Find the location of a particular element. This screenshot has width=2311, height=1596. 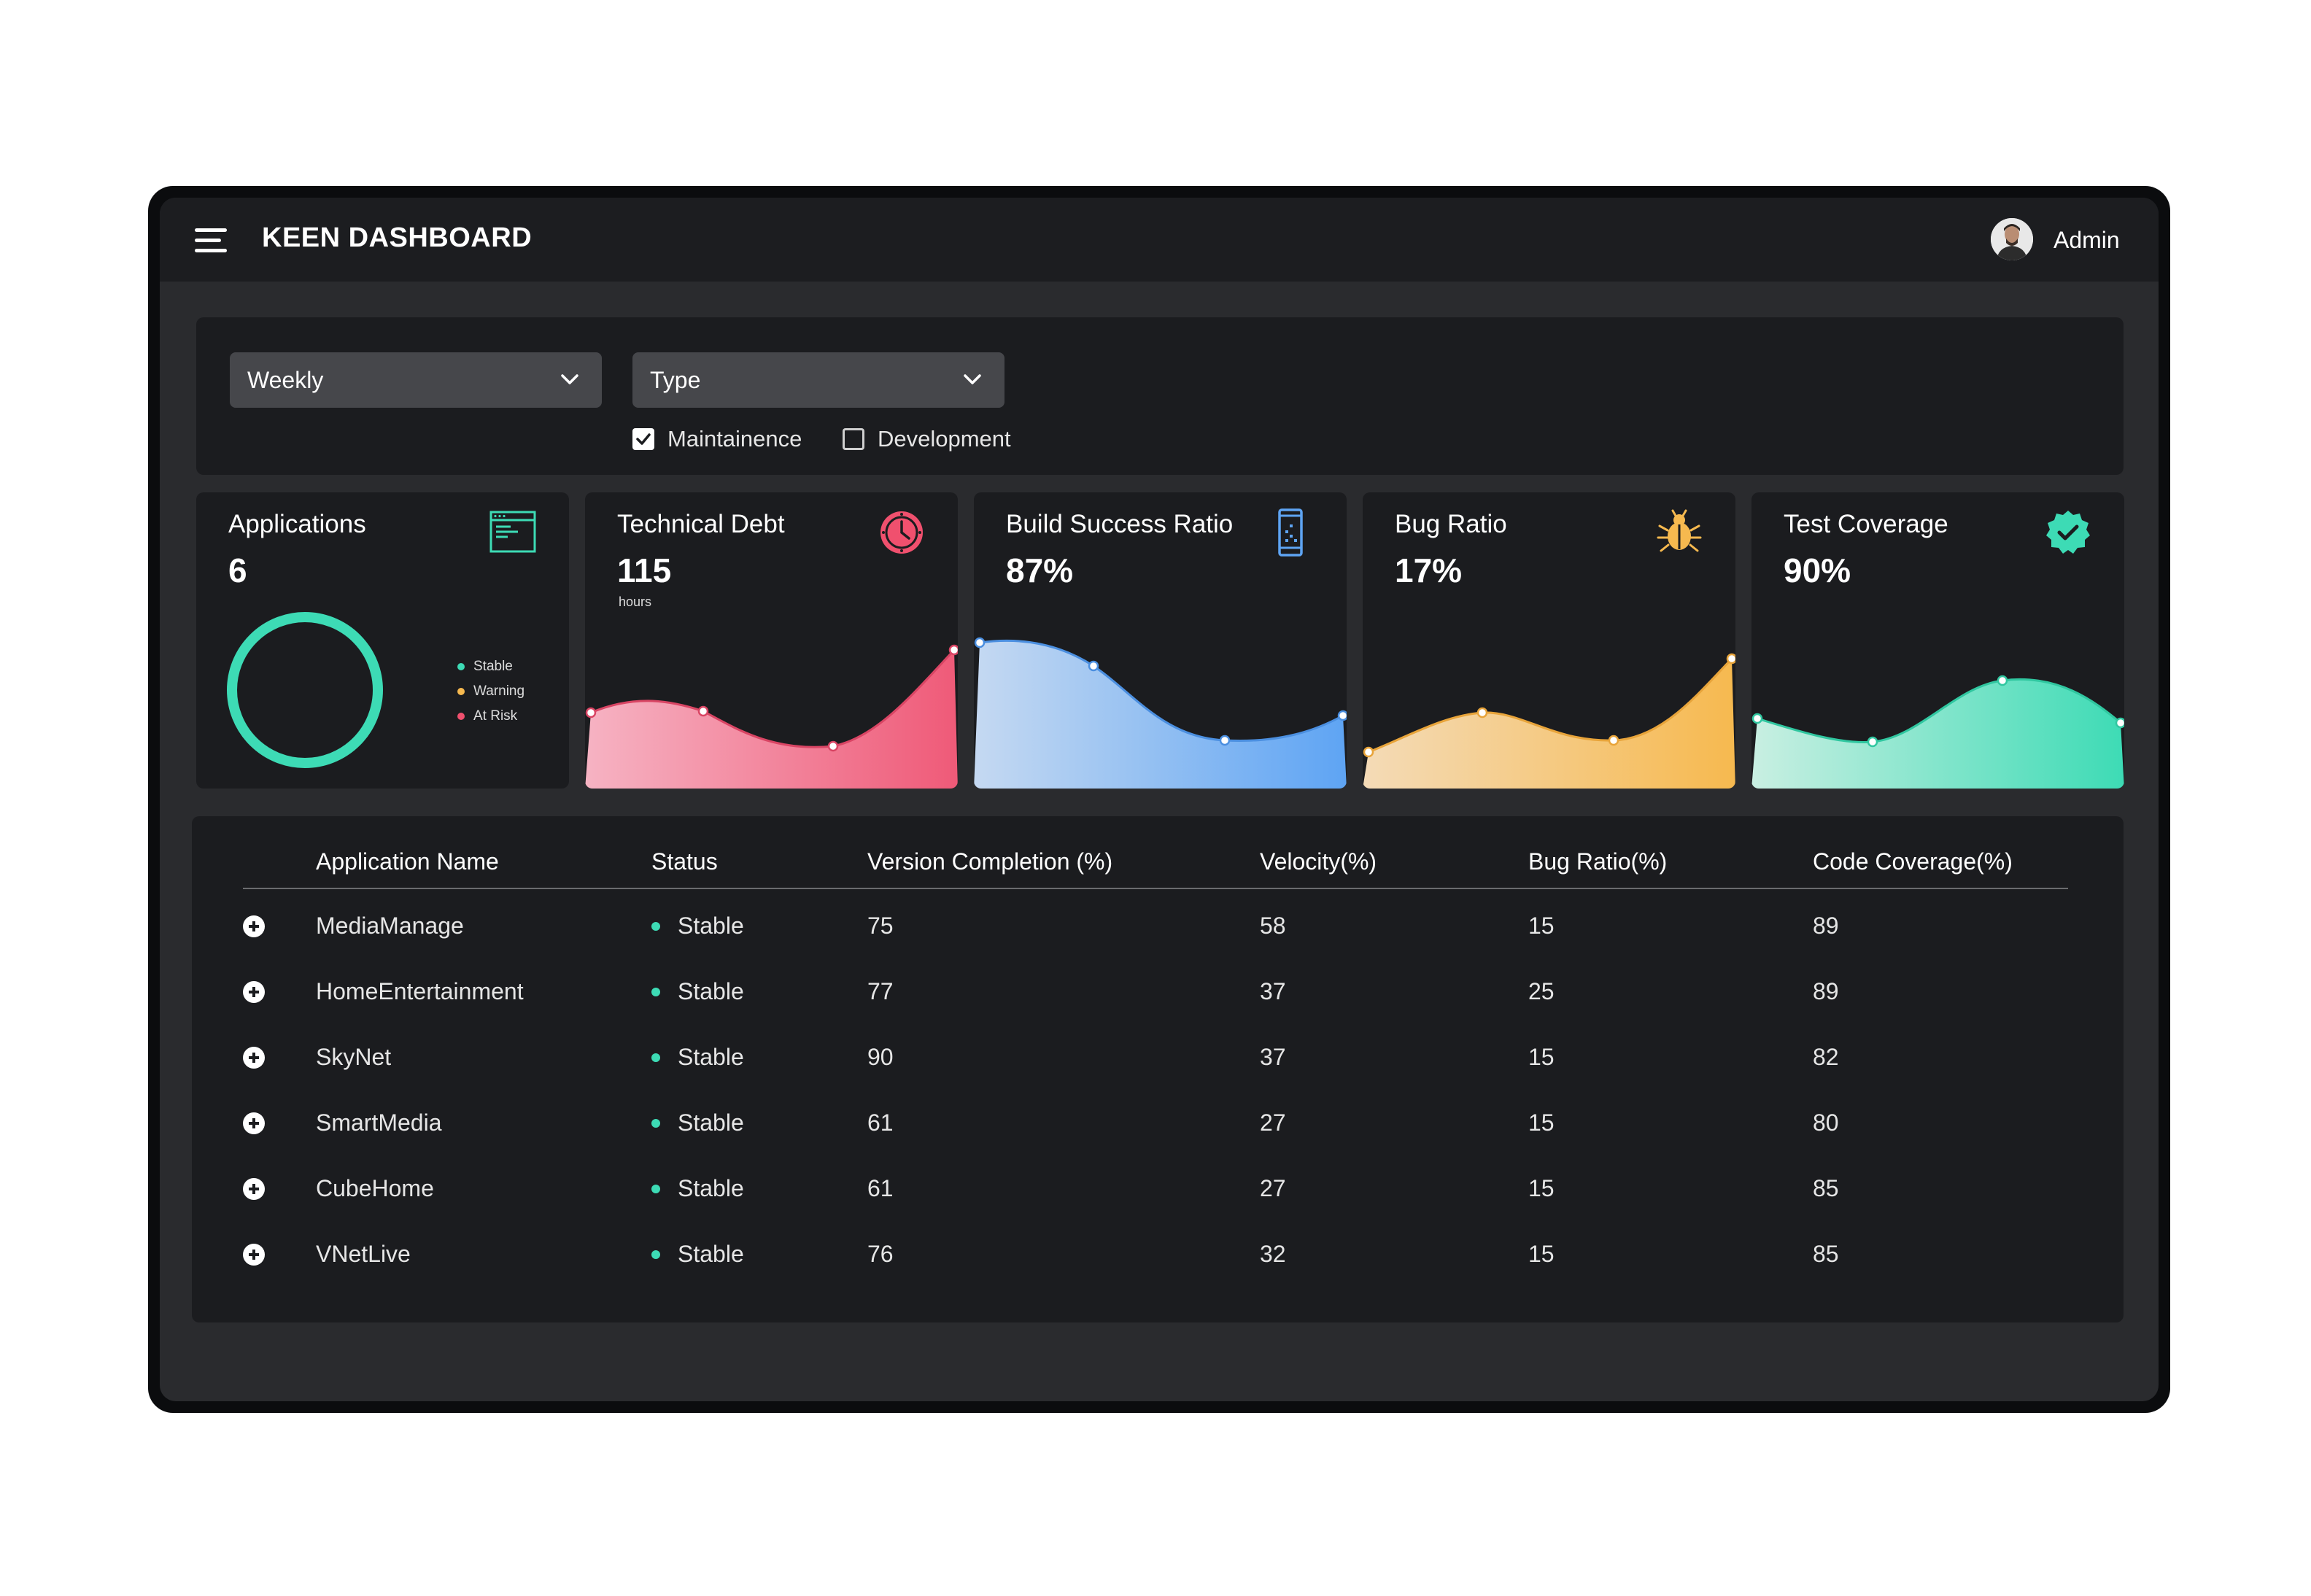

technical-debt-card: Technical Debt 115 hours is located at coordinates (771, 640).